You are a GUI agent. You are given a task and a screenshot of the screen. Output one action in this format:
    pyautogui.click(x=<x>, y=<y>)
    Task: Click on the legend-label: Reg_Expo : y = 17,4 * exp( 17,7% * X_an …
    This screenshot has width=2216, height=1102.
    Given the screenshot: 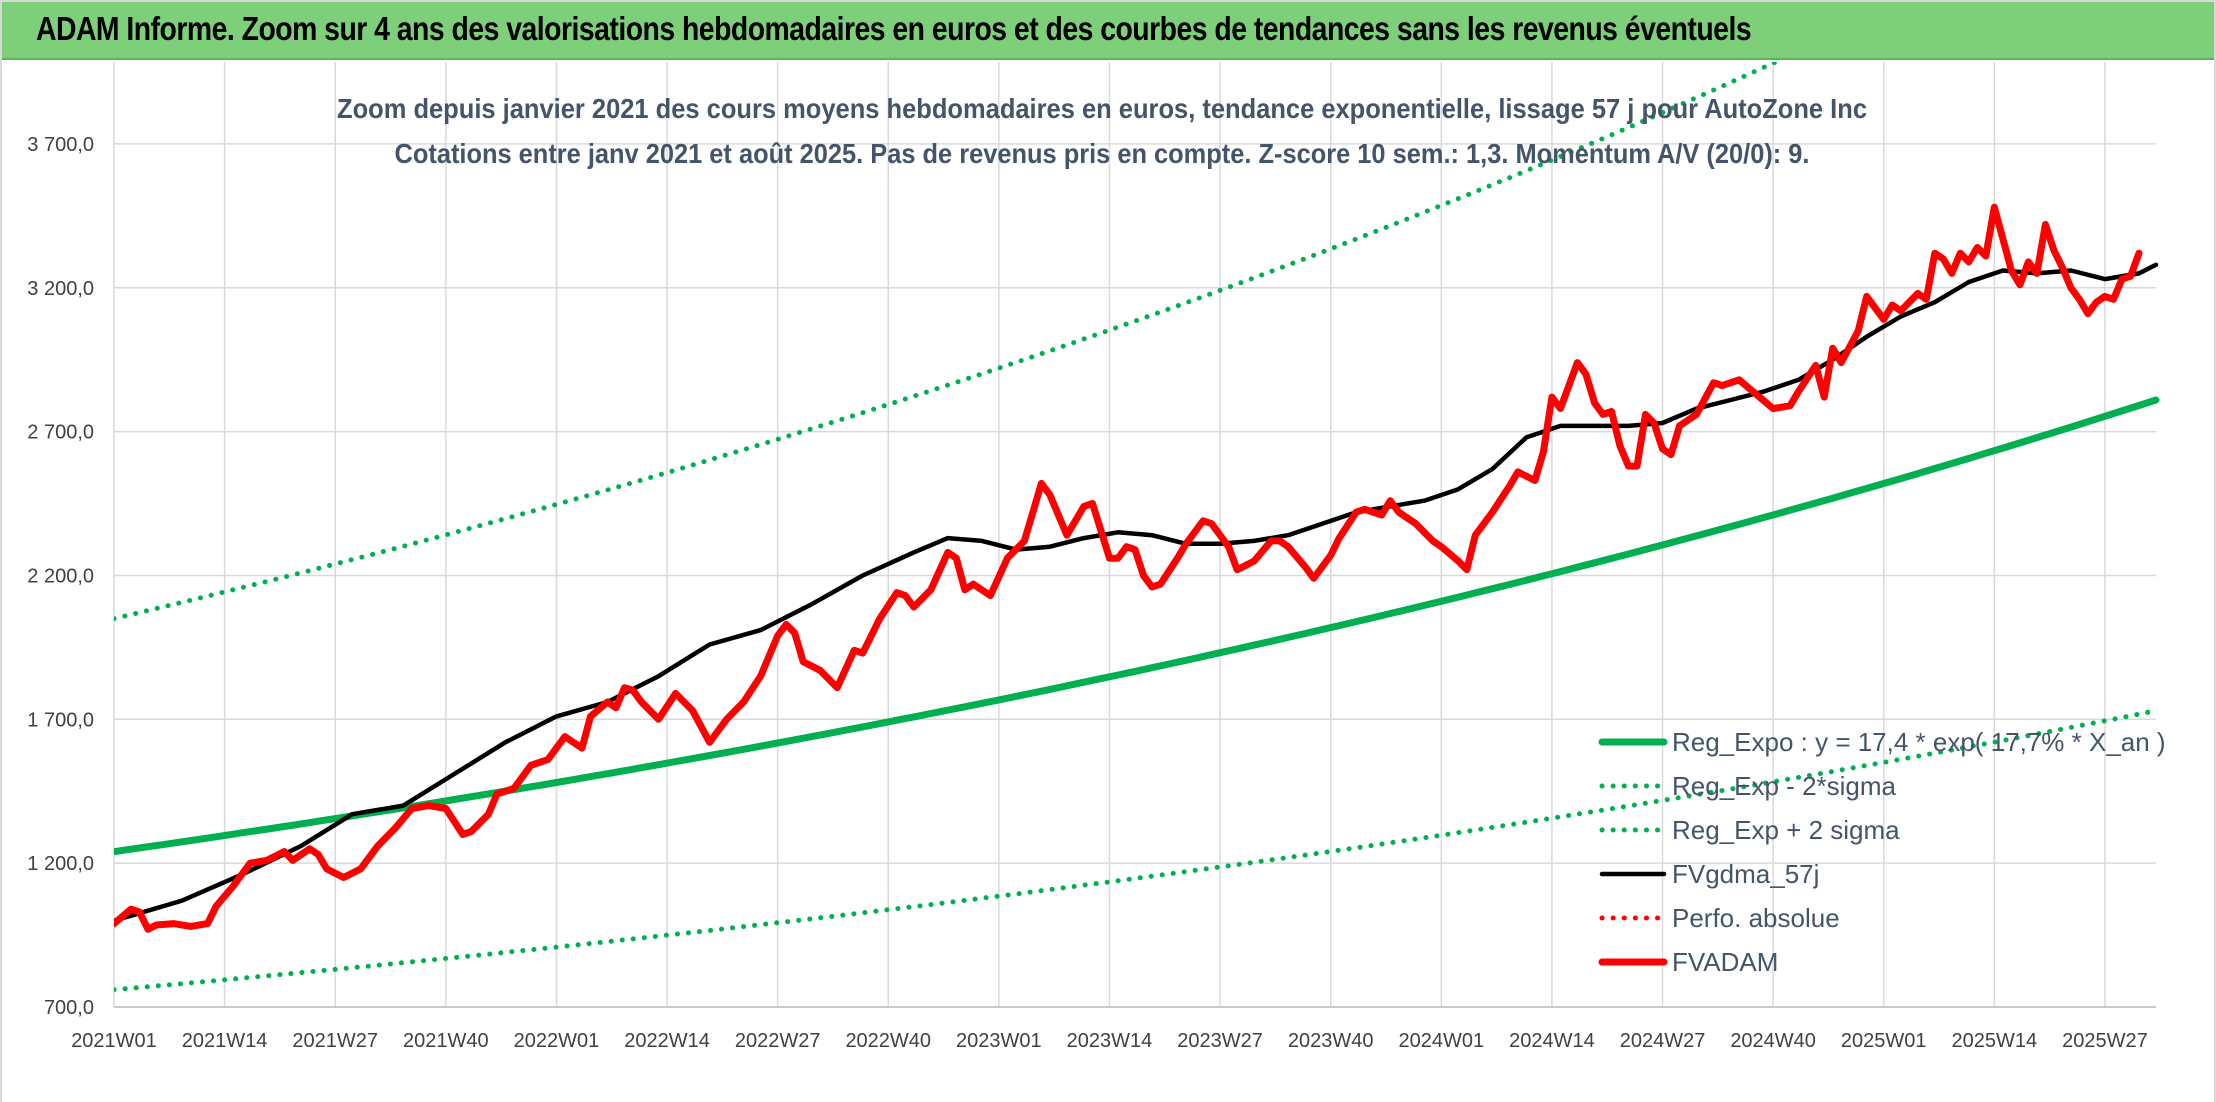 What is the action you would take?
    pyautogui.click(x=1919, y=742)
    